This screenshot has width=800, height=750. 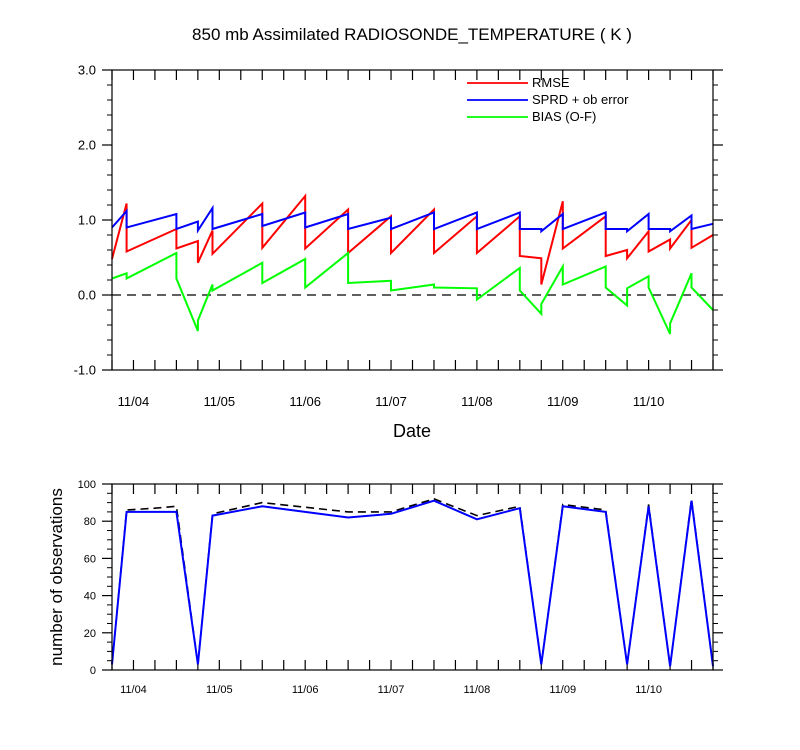 I want to click on legend: RMSE SPRD + ob error BIAS (O-F), so click(x=548, y=99).